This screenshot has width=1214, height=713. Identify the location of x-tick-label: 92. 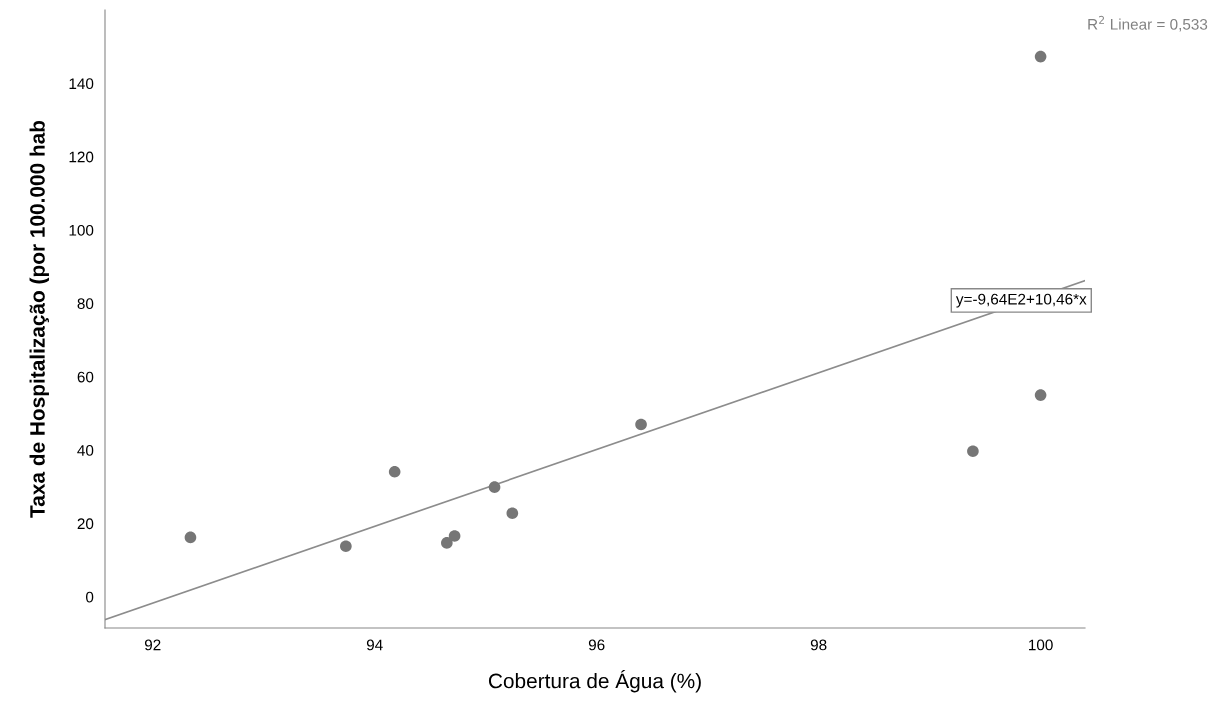
(152, 645).